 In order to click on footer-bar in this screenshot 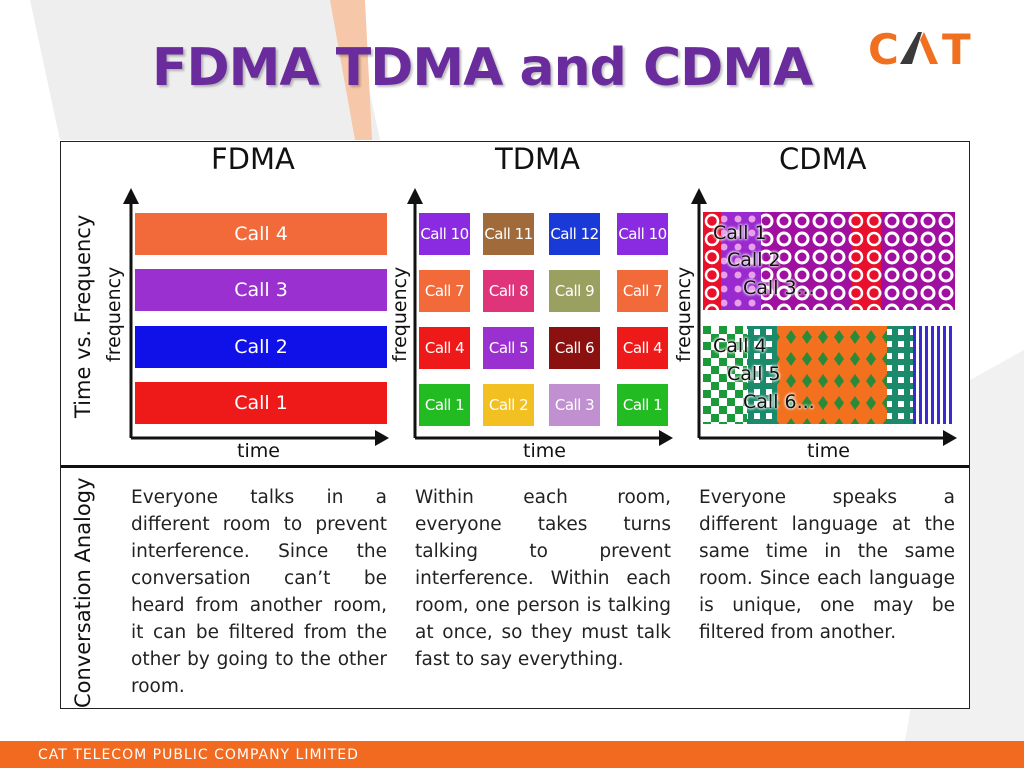, I will do `click(512, 754)`.